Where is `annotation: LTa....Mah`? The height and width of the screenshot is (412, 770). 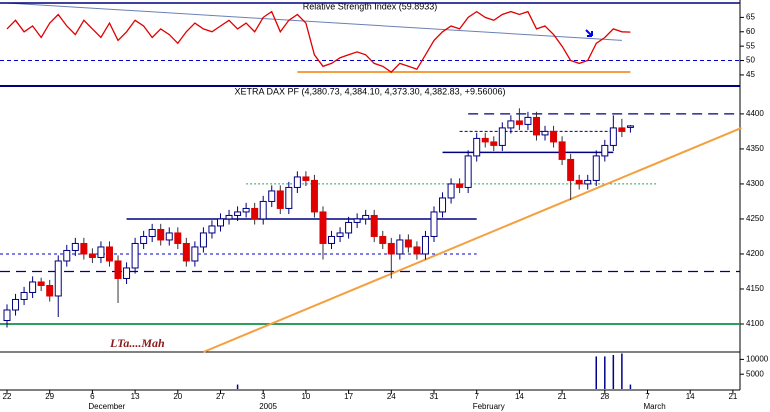
annotation: LTa....Mah is located at coordinates (137, 343).